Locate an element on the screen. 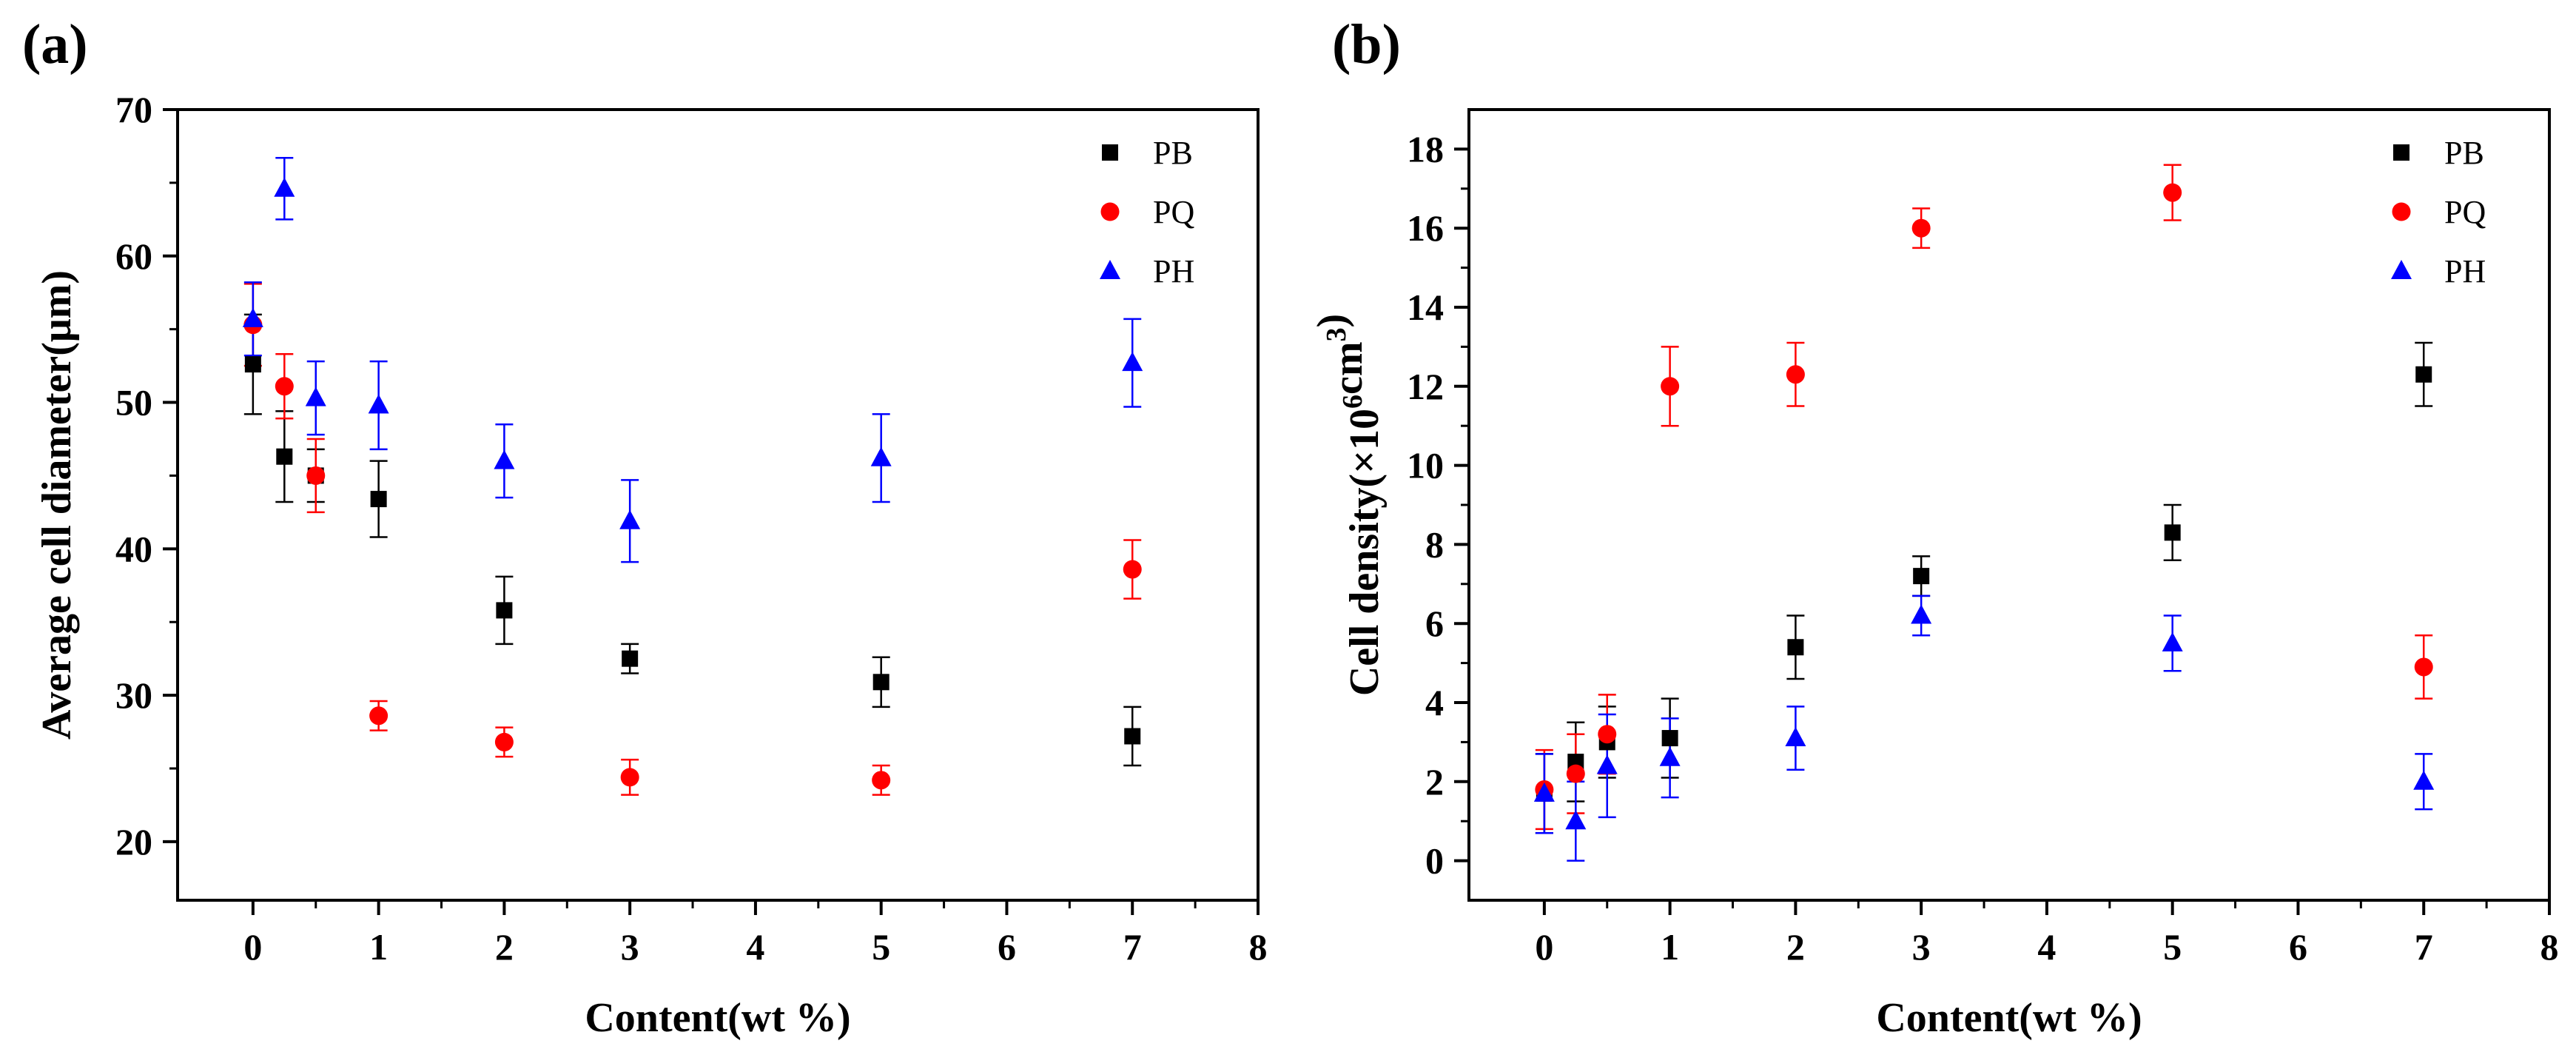  legend-b: PB PQ PH is located at coordinates (2438, 212).